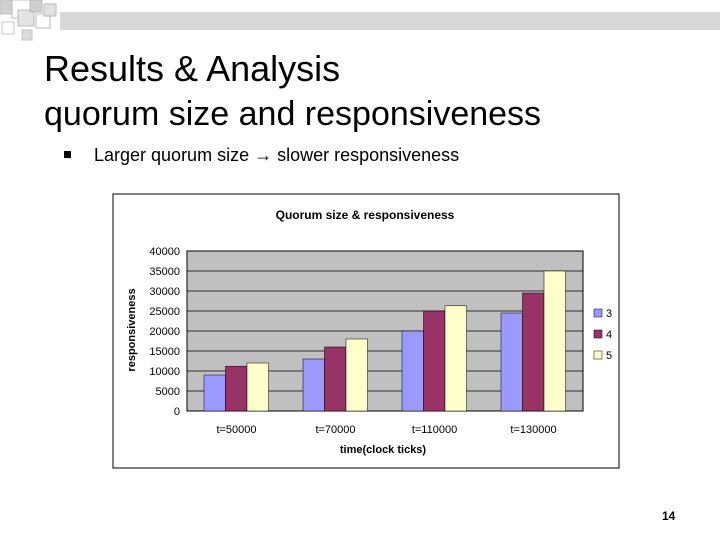 The height and width of the screenshot is (540, 720). What do you see at coordinates (164, 252) in the screenshot?
I see `y-tick-label: 40000` at bounding box center [164, 252].